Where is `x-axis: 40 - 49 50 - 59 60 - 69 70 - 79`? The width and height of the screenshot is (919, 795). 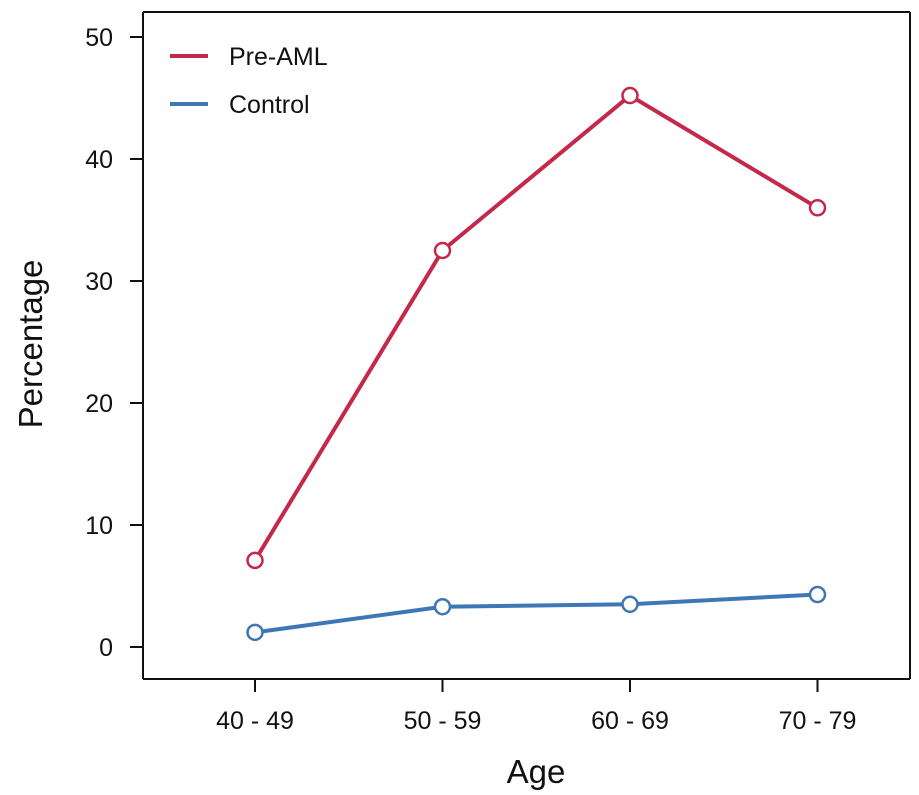
x-axis: 40 - 49 50 - 59 60 - 69 70 - 79 is located at coordinates (526, 706).